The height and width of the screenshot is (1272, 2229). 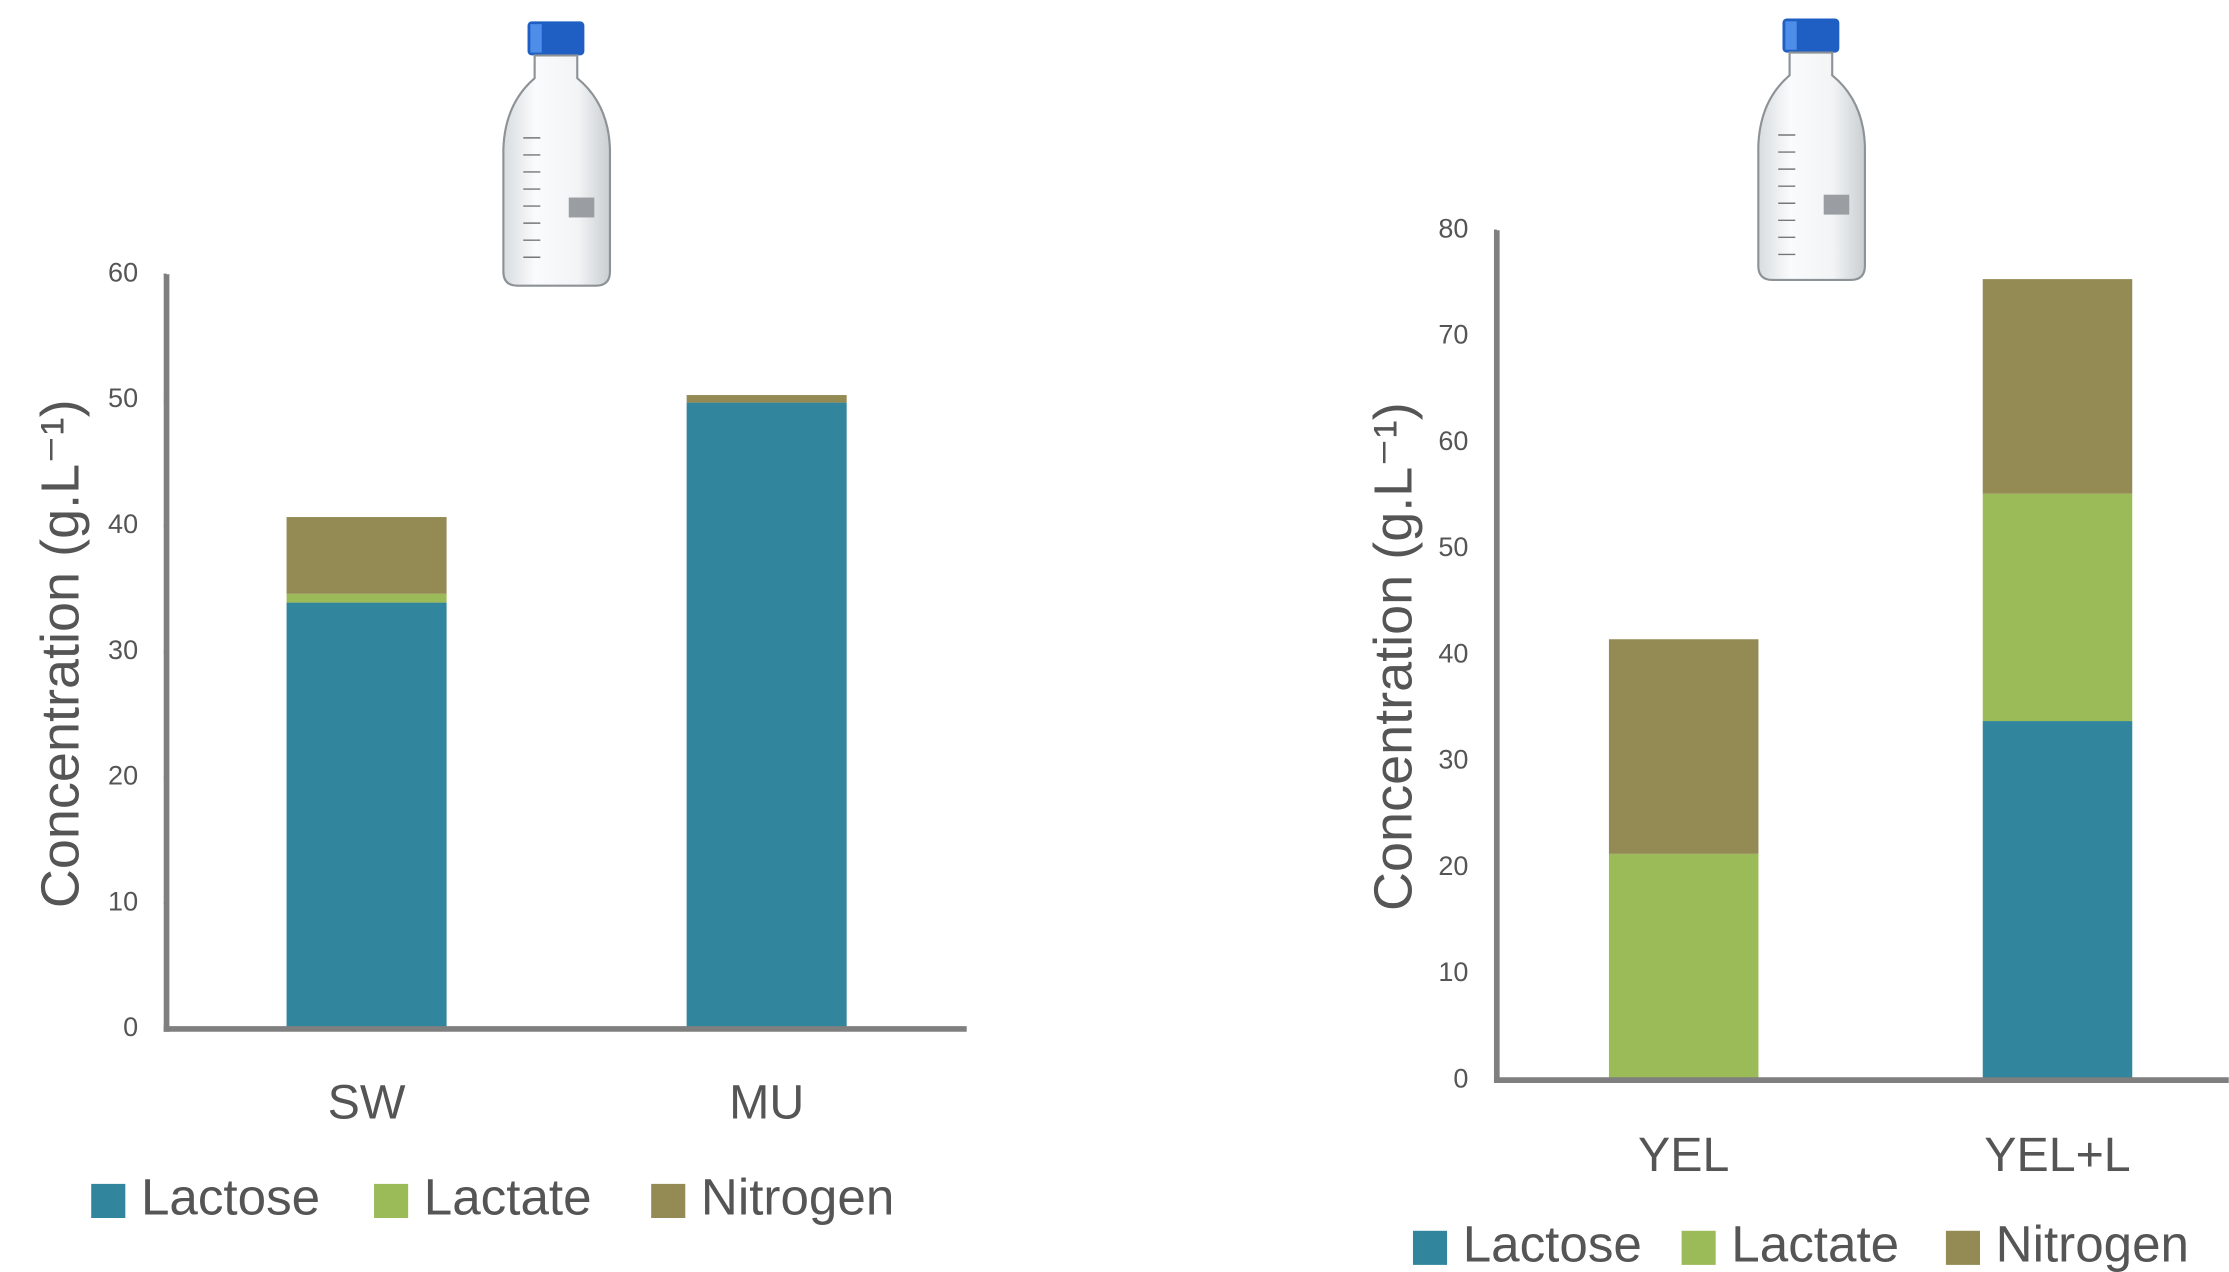 What do you see at coordinates (766, 1102) in the screenshot?
I see `x-tick-label: MU` at bounding box center [766, 1102].